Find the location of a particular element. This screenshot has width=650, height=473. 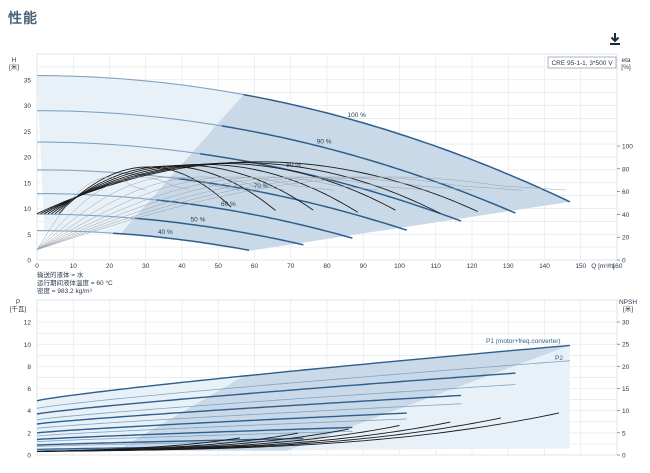

npsh-tick-label: 25 is located at coordinates (626, 345).